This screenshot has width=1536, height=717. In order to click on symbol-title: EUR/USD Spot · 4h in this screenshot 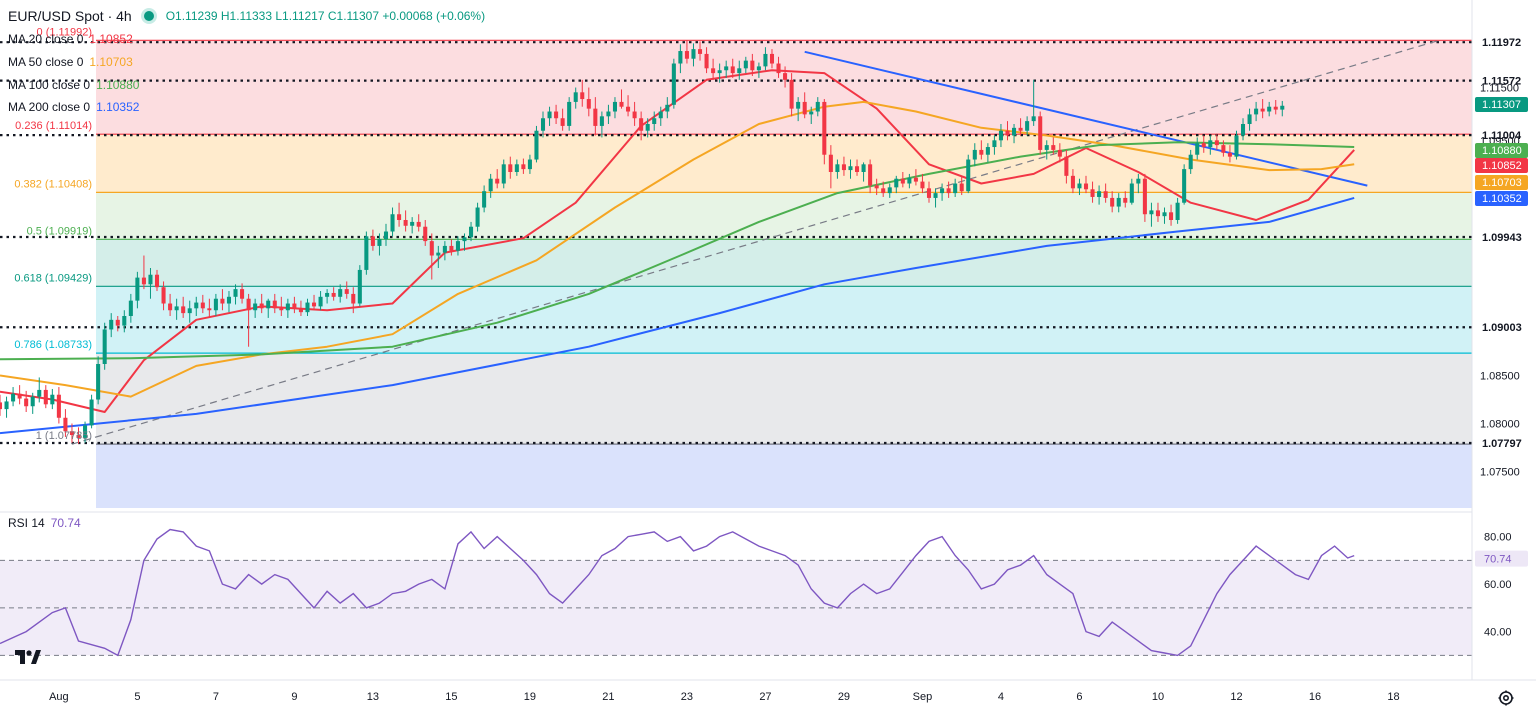, I will do `click(70, 16)`.